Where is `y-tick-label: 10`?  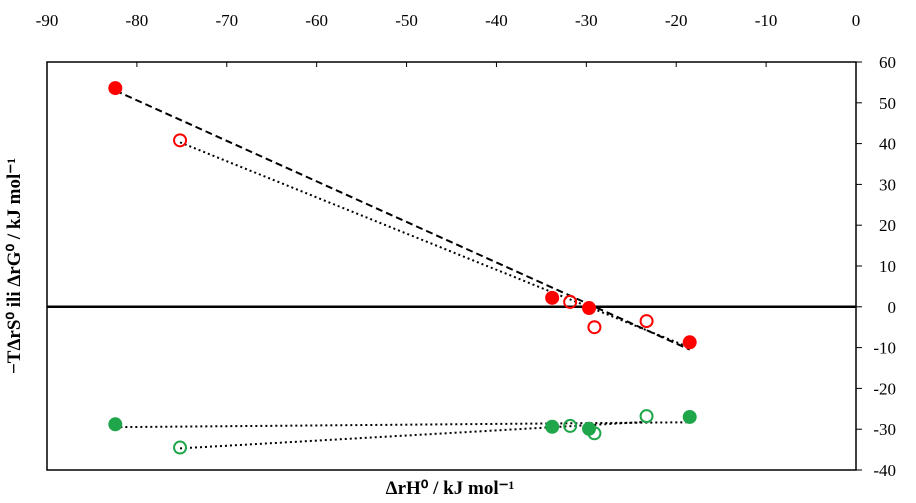 y-tick-label: 10 is located at coordinates (887, 266).